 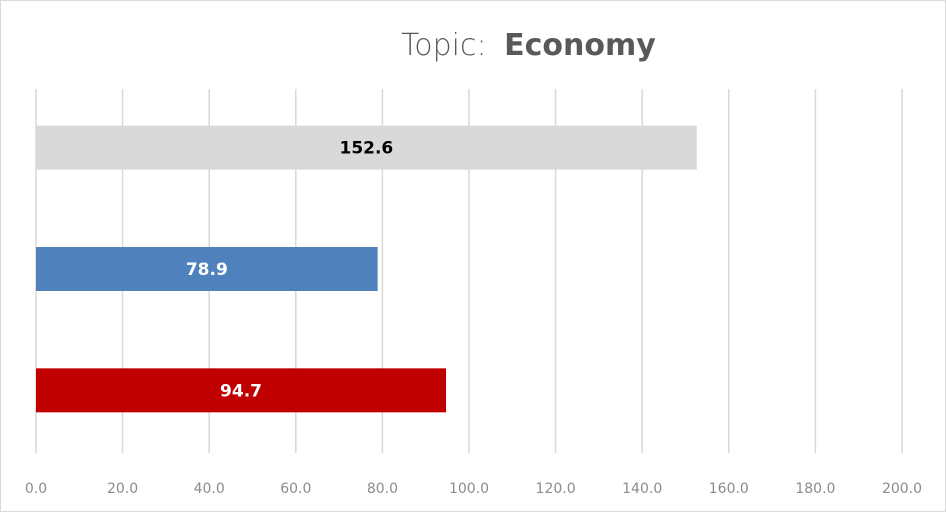 I want to click on x-tick-label: 160.0, so click(x=729, y=489).